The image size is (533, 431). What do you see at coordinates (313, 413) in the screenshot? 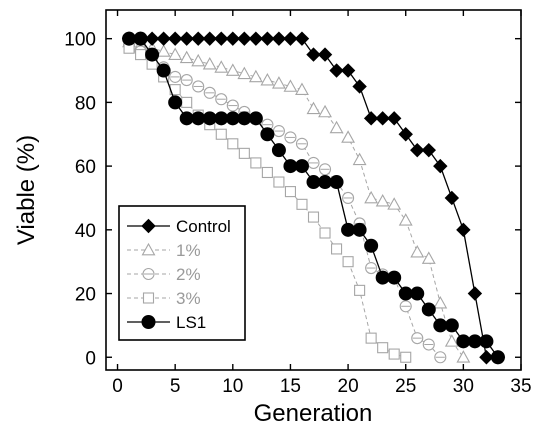
I see `x-axis-title: Generation` at bounding box center [313, 413].